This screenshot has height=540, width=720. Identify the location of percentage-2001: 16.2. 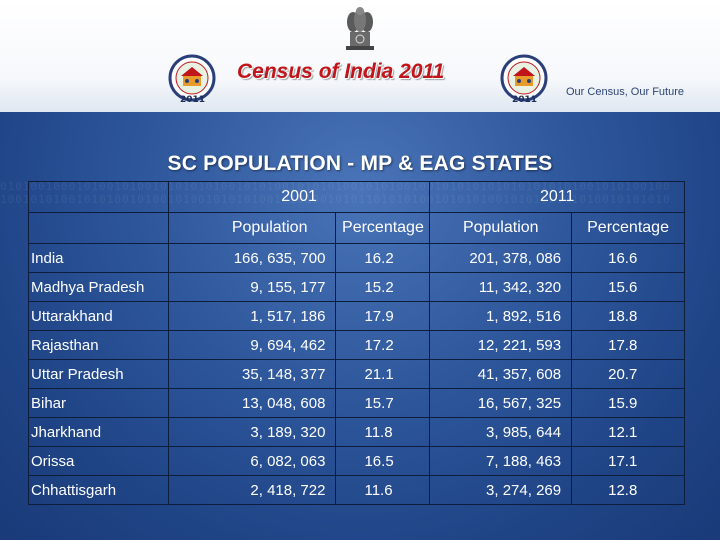
(383, 258).